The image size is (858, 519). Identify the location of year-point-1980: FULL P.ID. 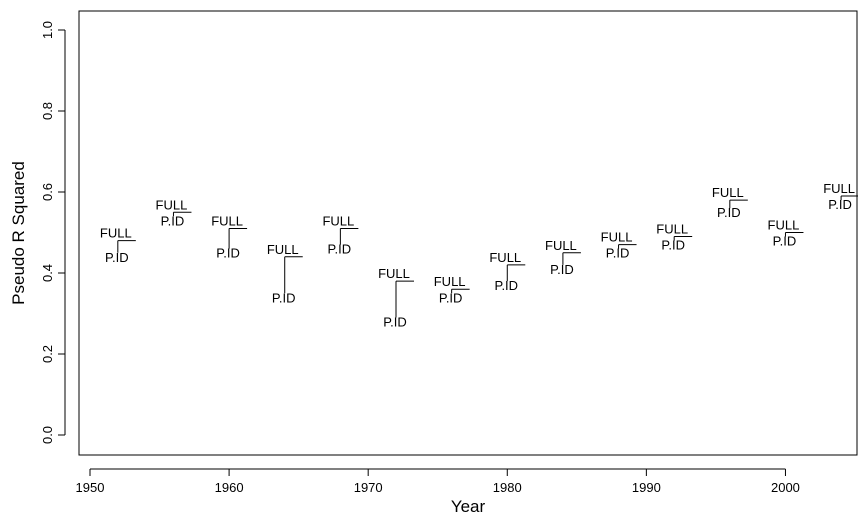
(507, 271).